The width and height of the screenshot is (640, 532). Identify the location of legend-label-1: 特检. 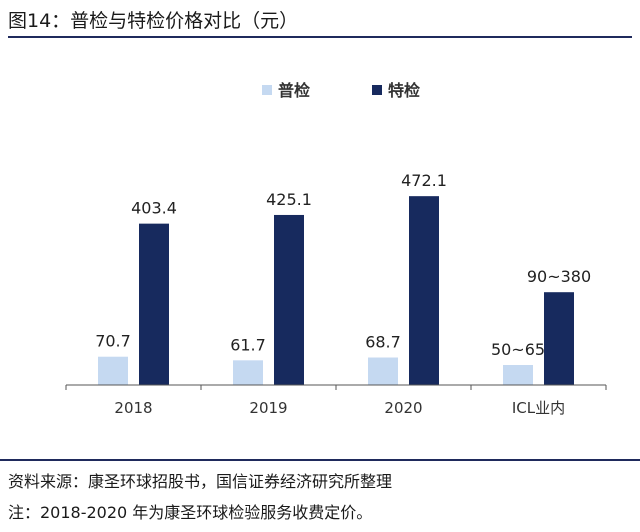
(404, 90).